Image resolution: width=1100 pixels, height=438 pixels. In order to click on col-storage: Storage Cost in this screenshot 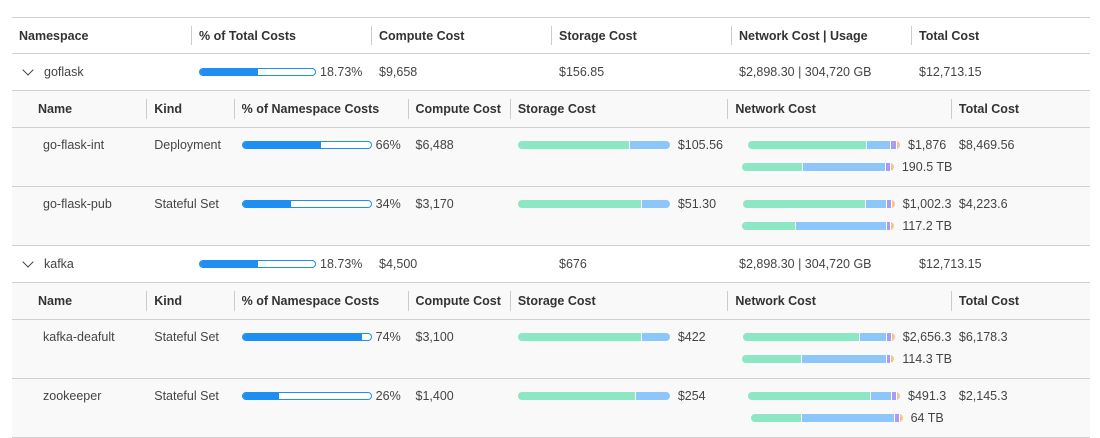, I will do `click(645, 35)`.